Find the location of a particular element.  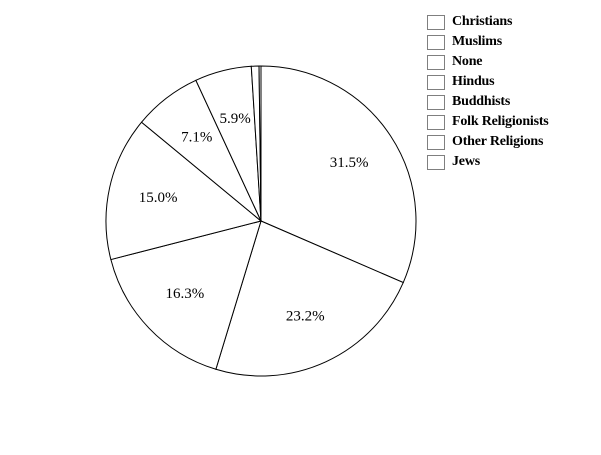

legend-item-buddhists: Buddhists is located at coordinates (488, 102).